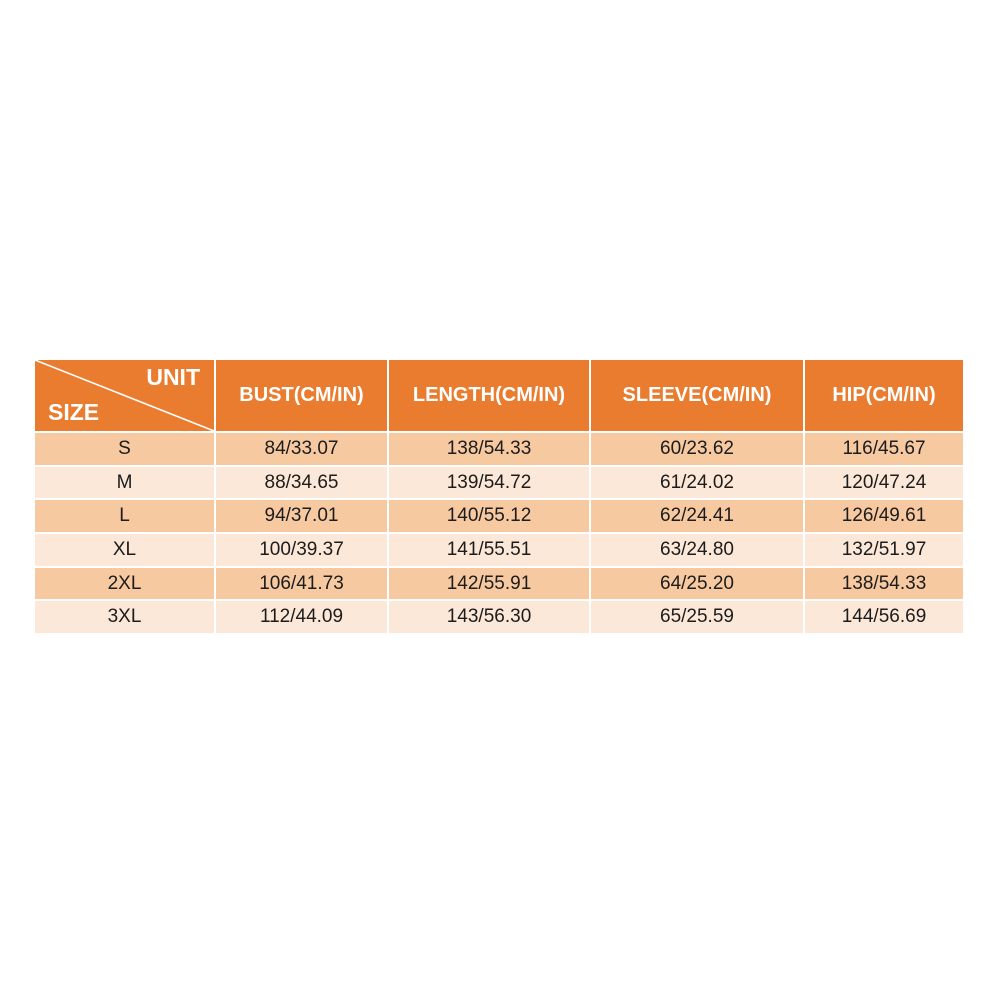  Describe the element at coordinates (490, 396) in the screenshot. I see `column-header-length: LENGTH(CM/IN)` at that location.